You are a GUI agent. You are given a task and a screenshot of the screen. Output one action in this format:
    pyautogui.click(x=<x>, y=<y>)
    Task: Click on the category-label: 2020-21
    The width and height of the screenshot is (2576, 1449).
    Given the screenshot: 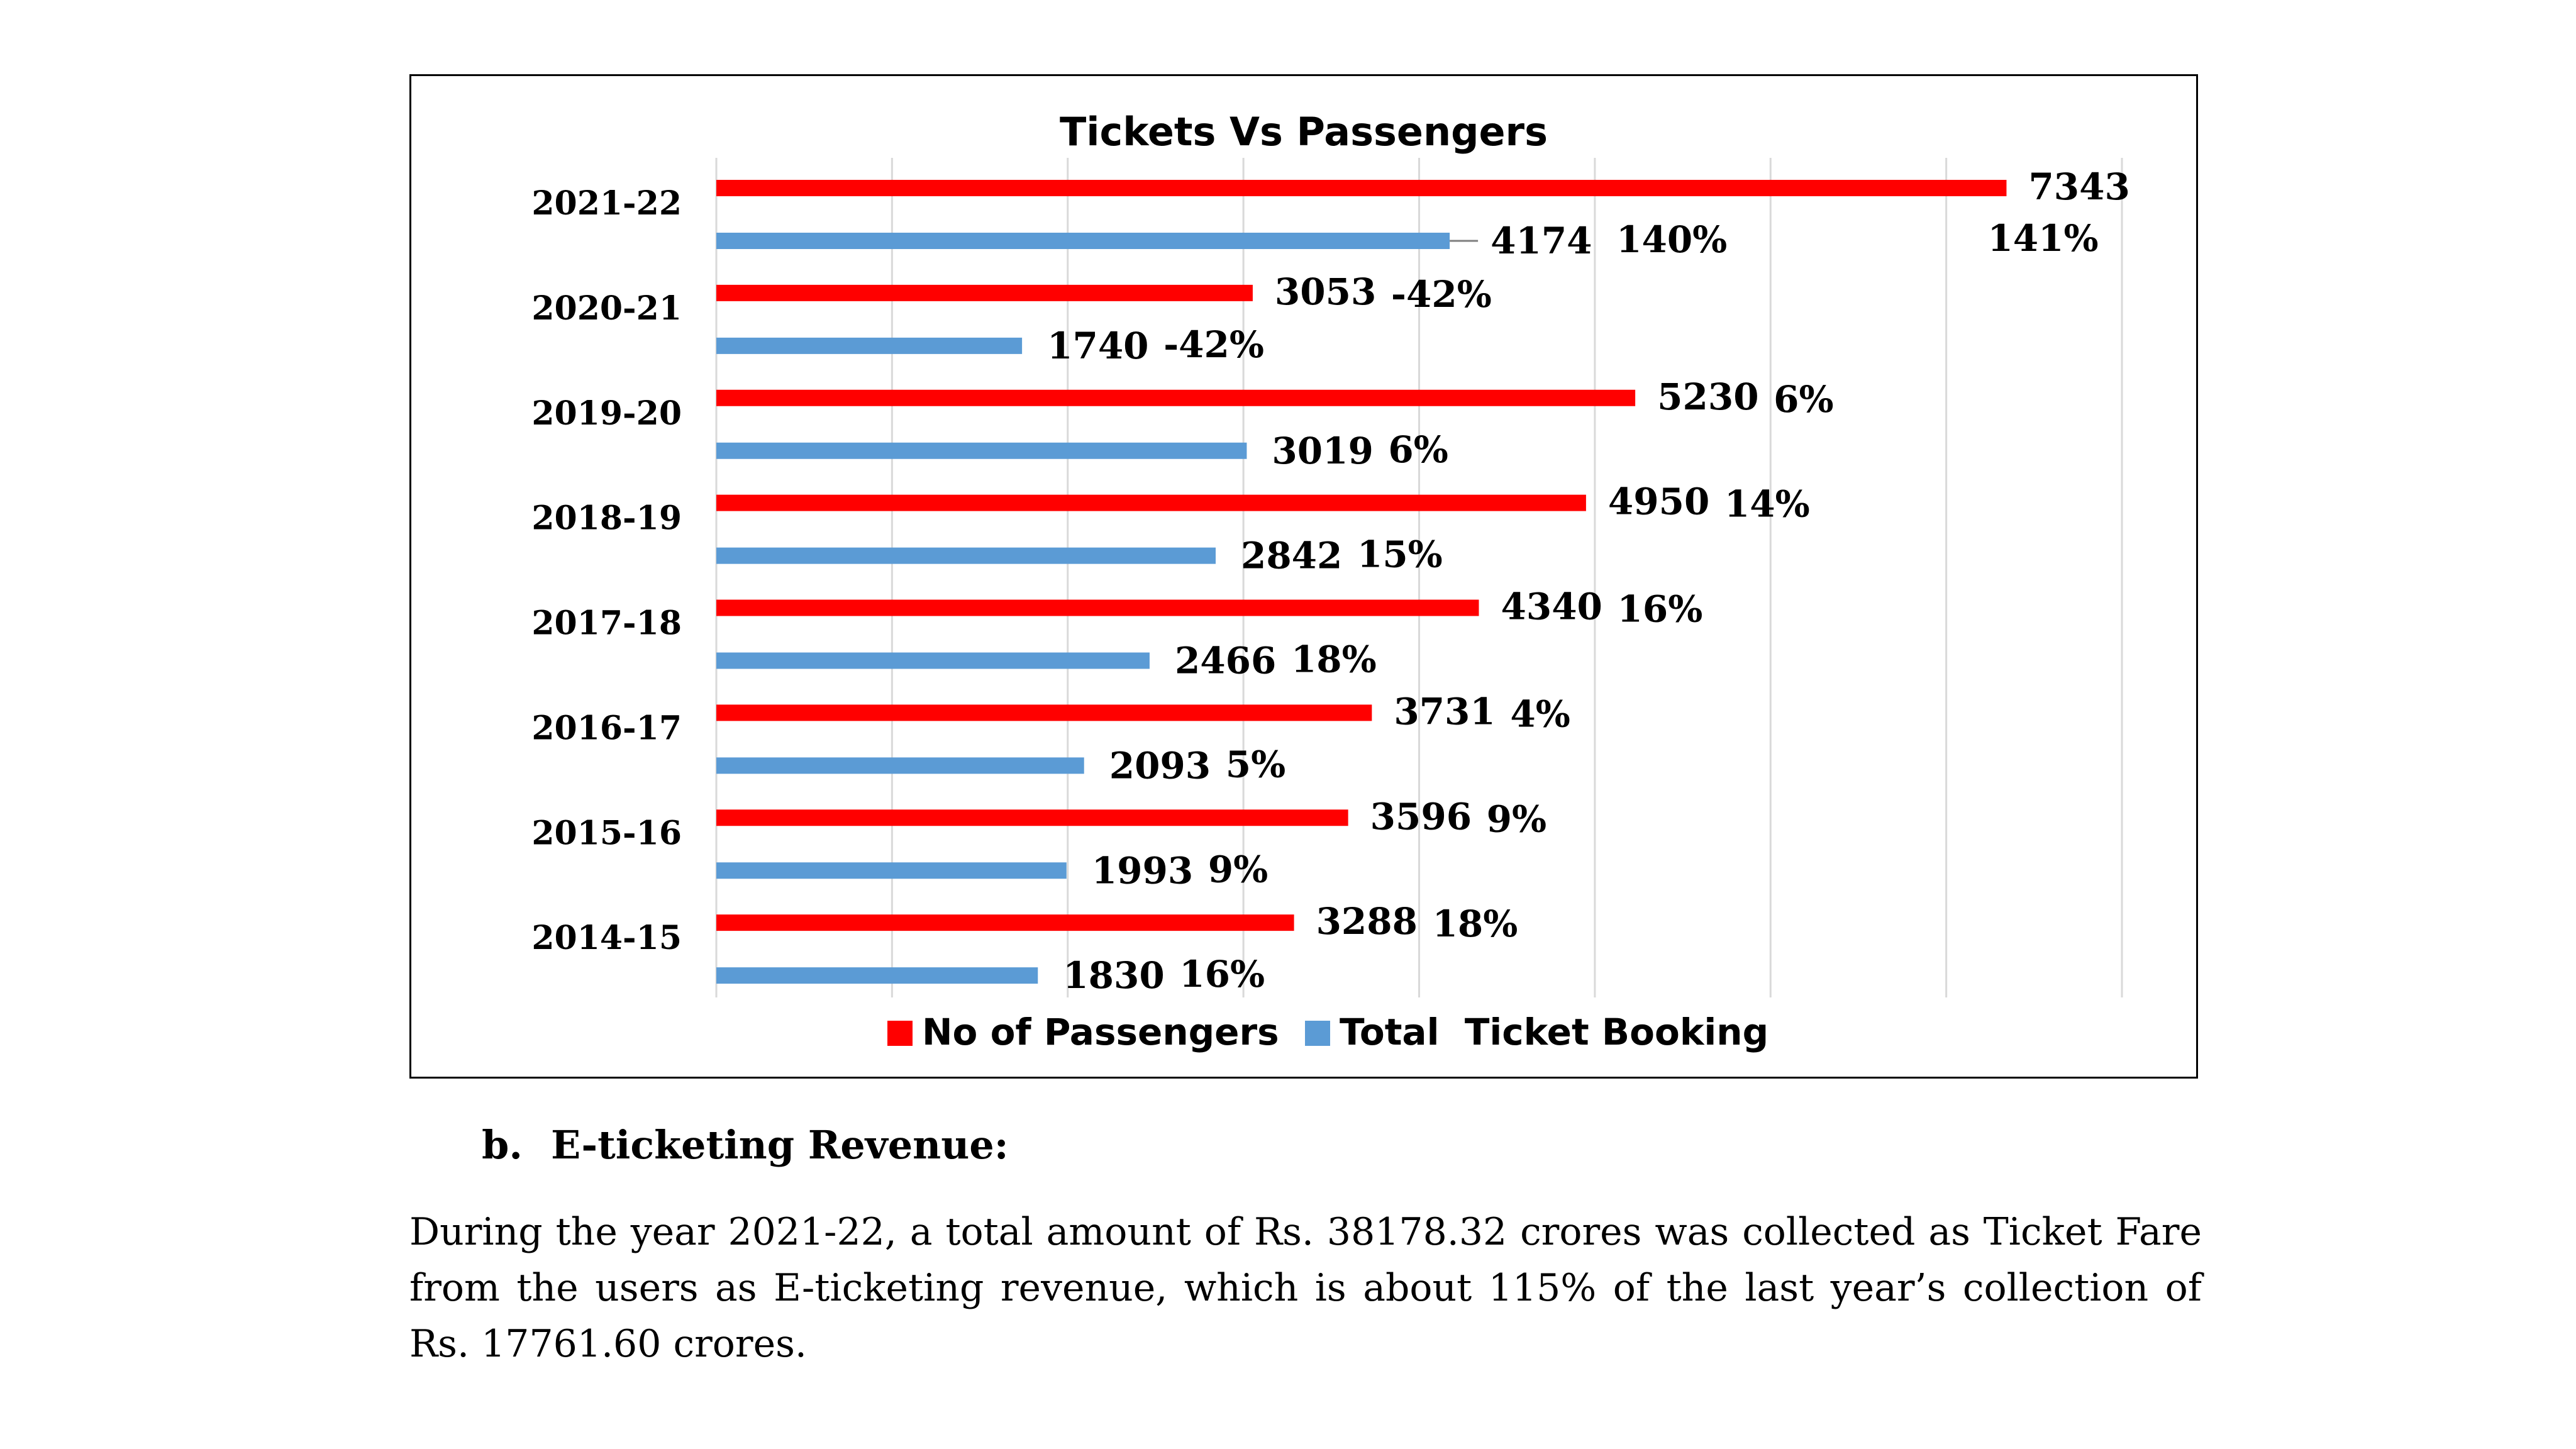 What is the action you would take?
    pyautogui.click(x=606, y=308)
    